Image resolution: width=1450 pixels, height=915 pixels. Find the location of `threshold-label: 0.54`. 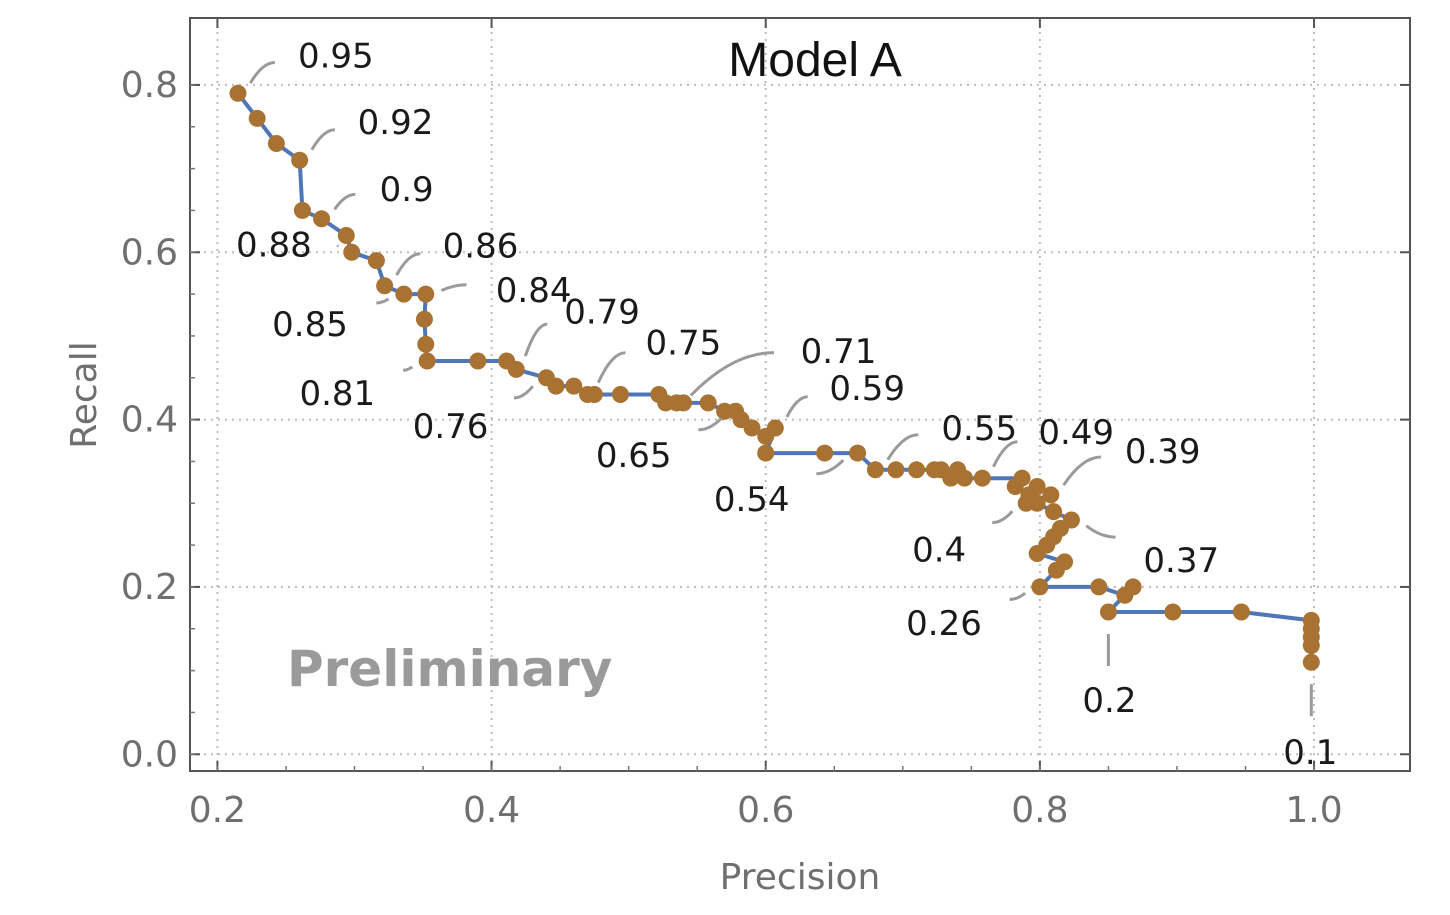

threshold-label: 0.54 is located at coordinates (752, 500).